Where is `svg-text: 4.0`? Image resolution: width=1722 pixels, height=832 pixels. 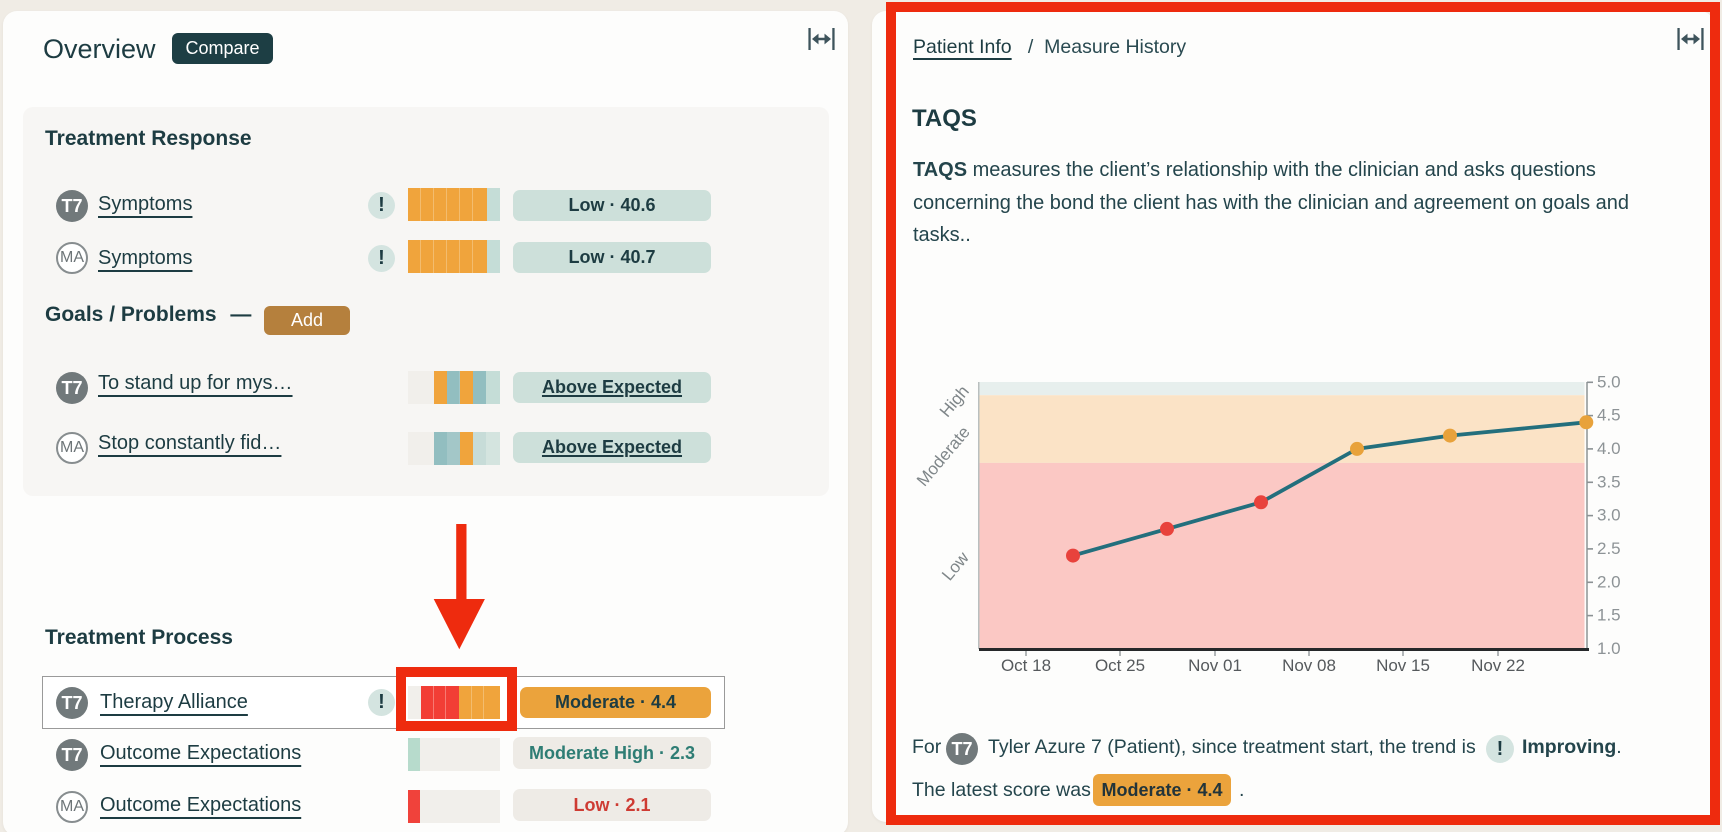
svg-text: 4.0 is located at coordinates (1609, 448).